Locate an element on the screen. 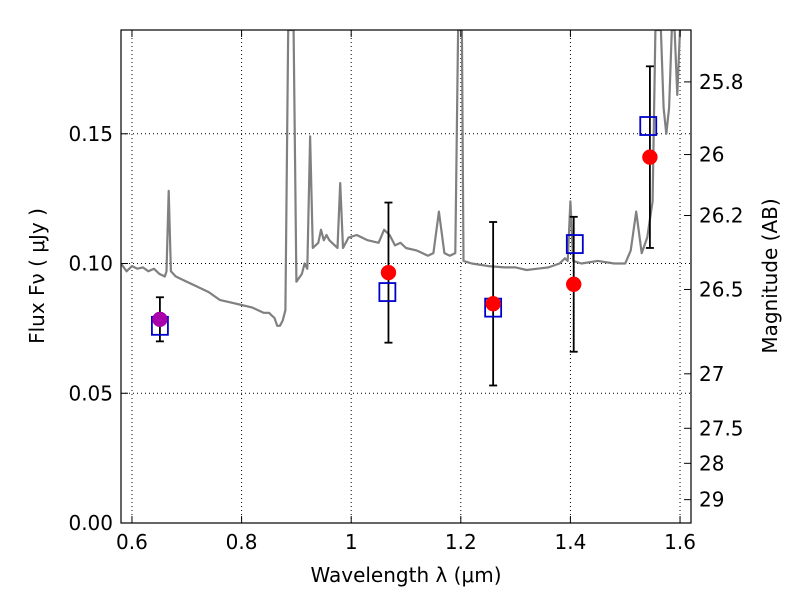  y-right-tick-label: 25.8 is located at coordinates (721, 82).